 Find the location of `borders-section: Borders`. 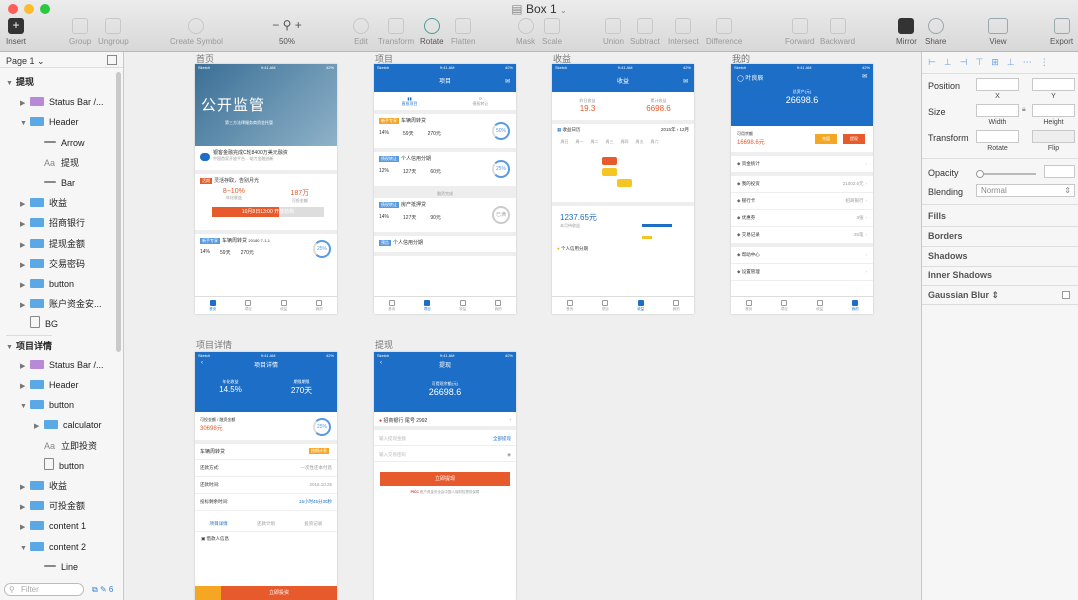

borders-section: Borders is located at coordinates (945, 236).